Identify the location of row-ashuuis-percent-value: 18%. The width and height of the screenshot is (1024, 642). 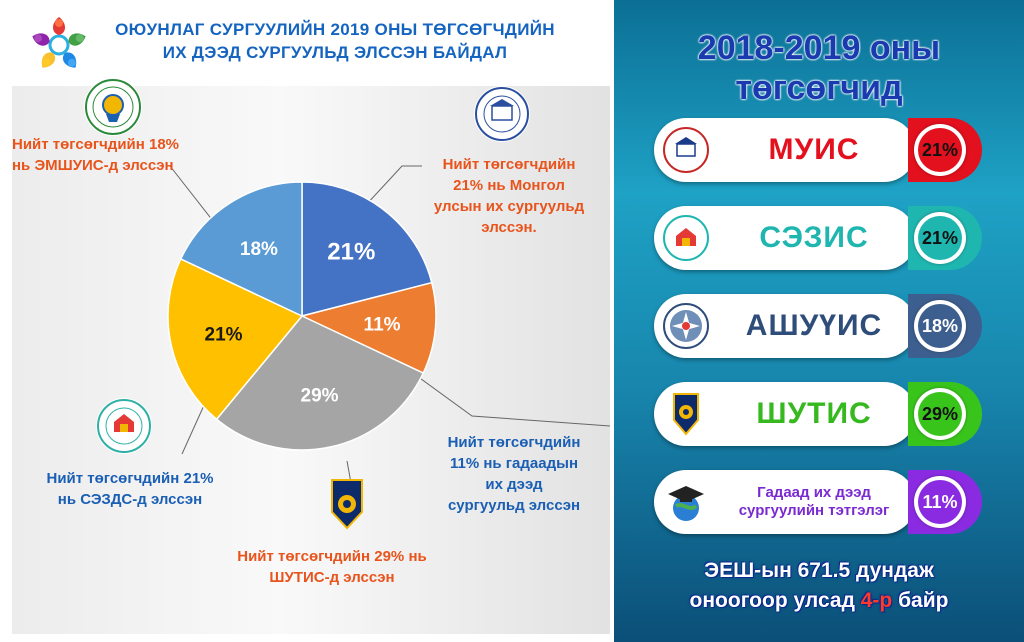
(940, 326).